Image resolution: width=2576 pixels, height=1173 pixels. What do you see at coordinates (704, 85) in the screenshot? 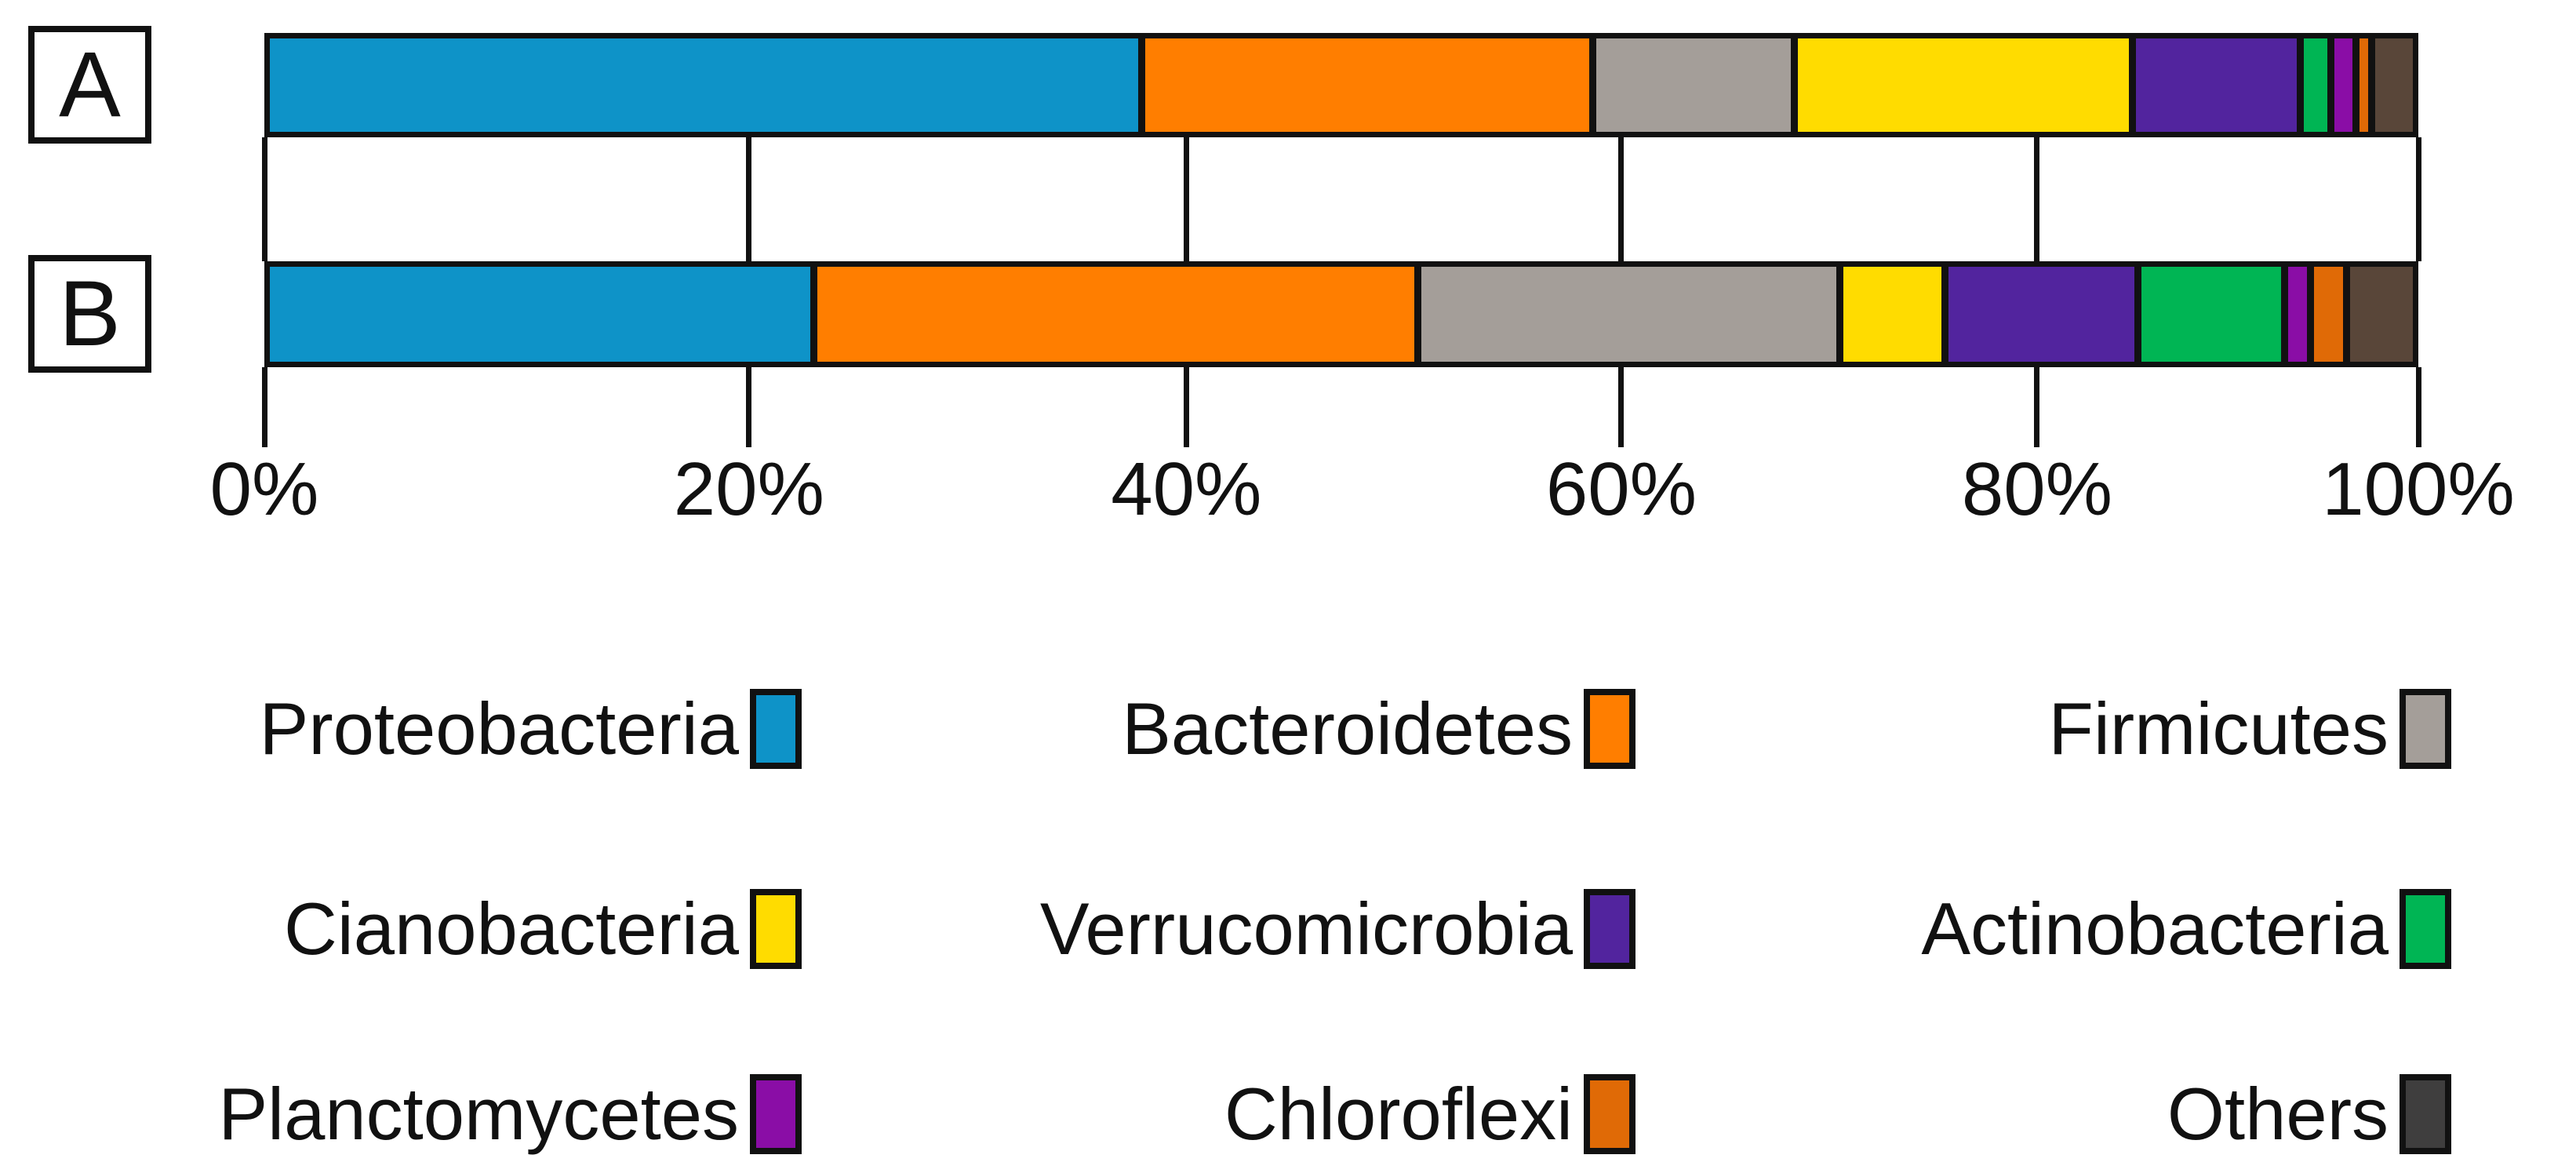
I see `bar-a-segment-proteobacteria` at bounding box center [704, 85].